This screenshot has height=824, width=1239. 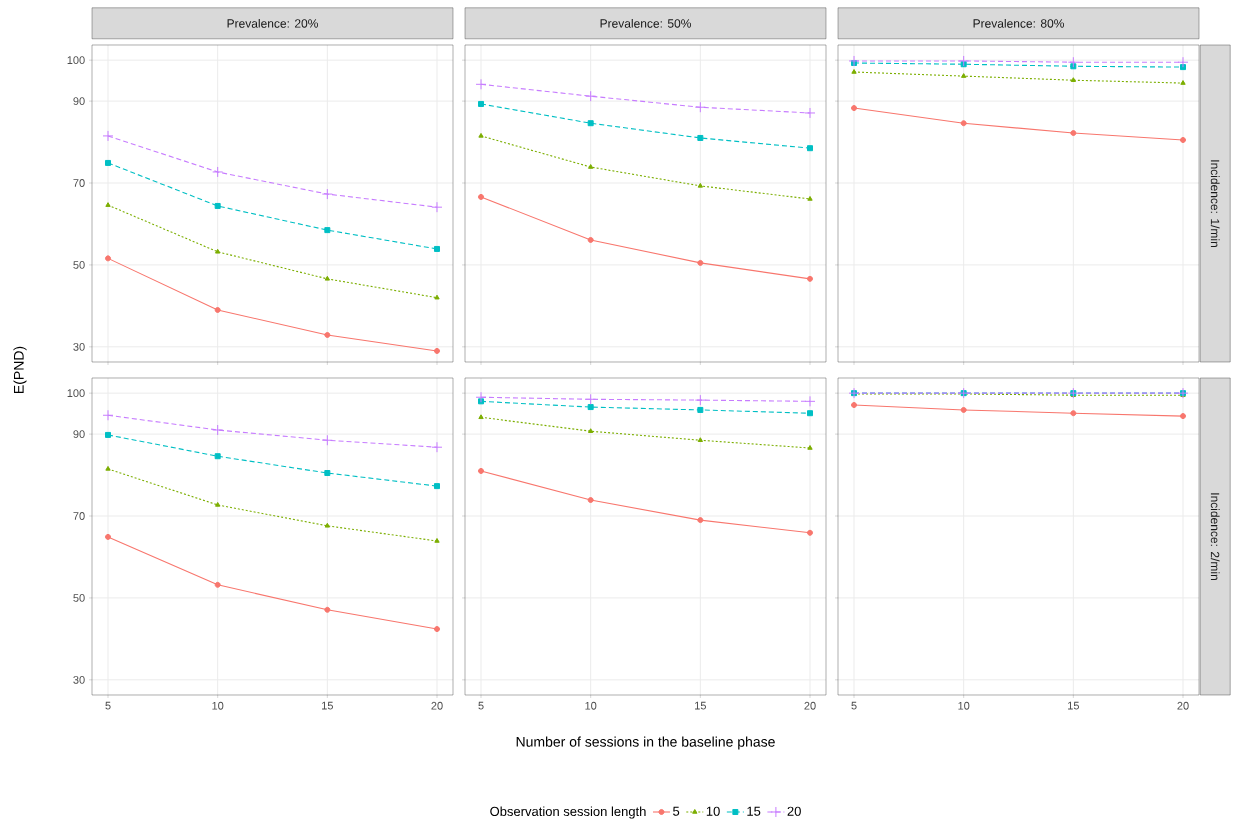 I want to click on legend-label: 20, so click(x=794, y=811).